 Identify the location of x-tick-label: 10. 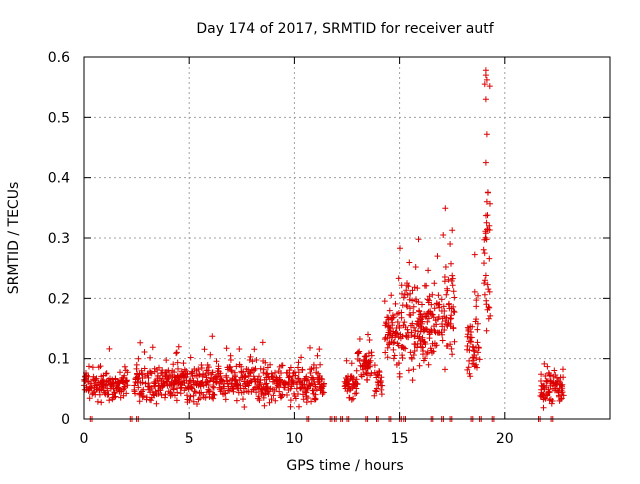
(294, 439).